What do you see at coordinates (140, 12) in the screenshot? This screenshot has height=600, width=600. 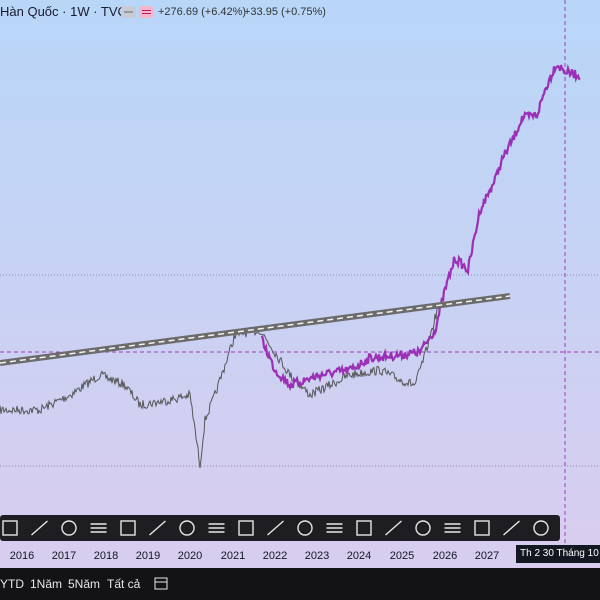 I see `indicator-icons` at bounding box center [140, 12].